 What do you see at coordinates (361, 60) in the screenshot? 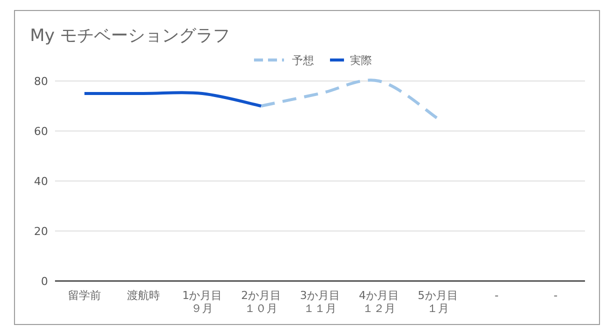
I see `legend-label: 実際` at bounding box center [361, 60].